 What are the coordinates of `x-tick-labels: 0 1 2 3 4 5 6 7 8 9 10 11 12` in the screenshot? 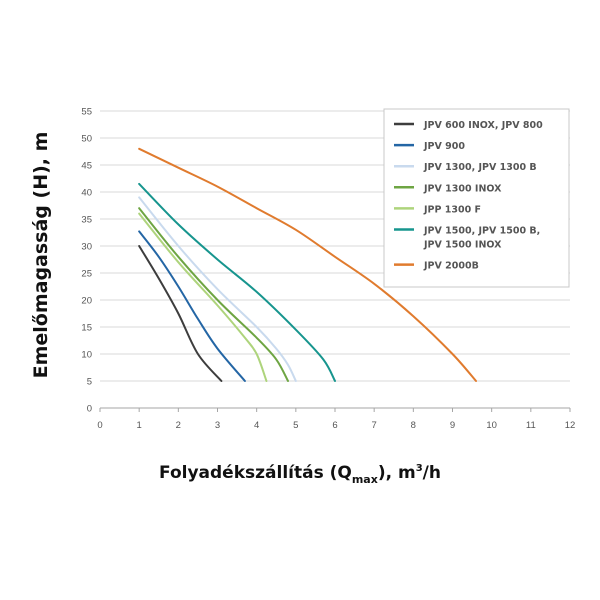 It's located at (336, 425).